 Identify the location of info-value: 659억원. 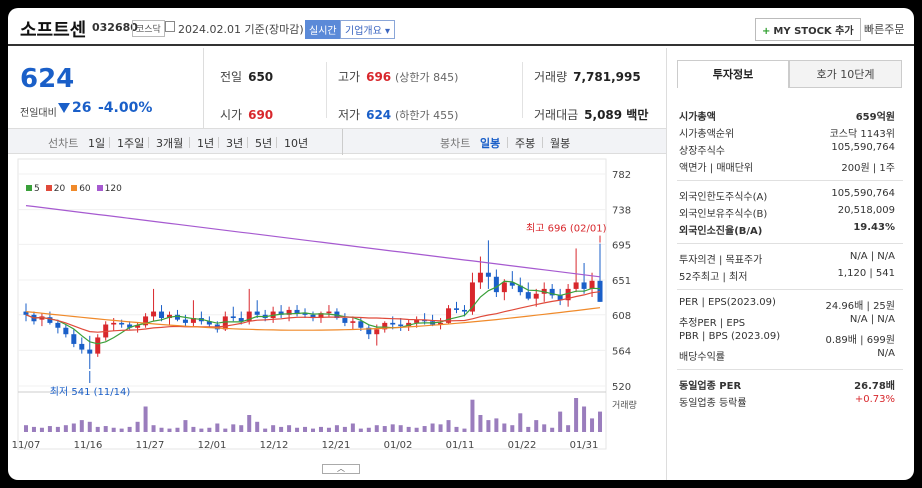
(875, 117).